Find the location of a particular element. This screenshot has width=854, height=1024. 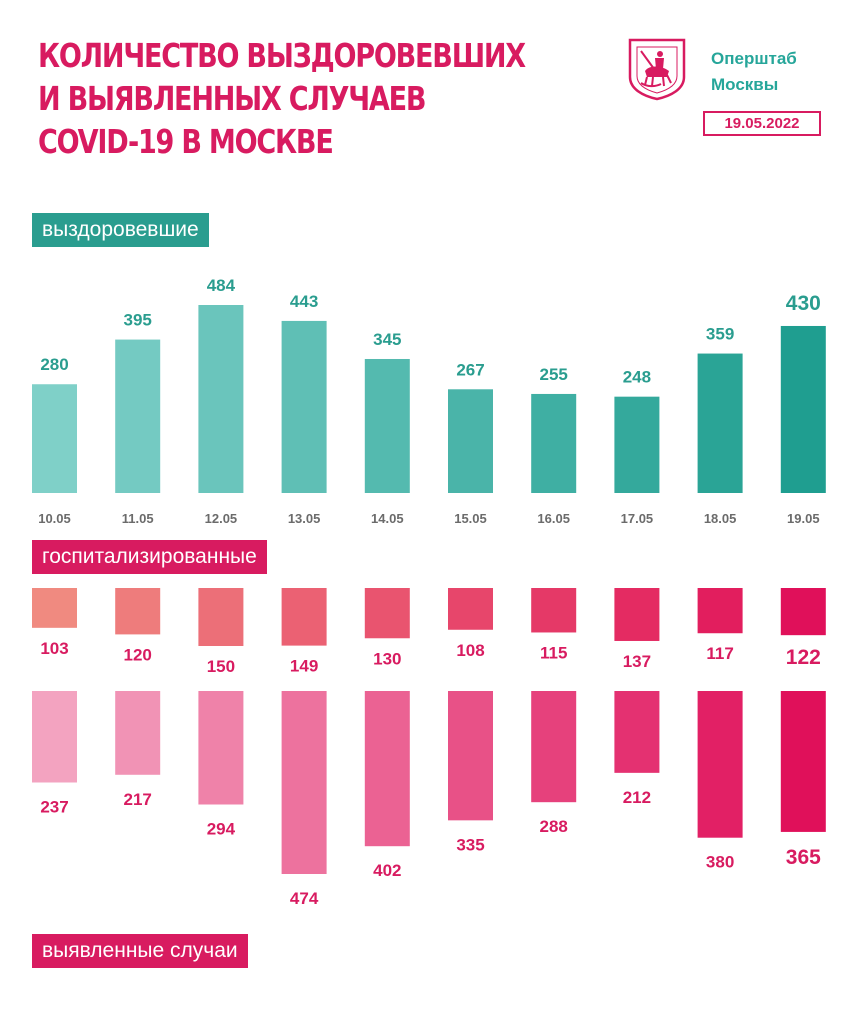

title-line: И ВЫЯВЛЕННЫХ СЛУЧАЕВ is located at coordinates (232, 98).